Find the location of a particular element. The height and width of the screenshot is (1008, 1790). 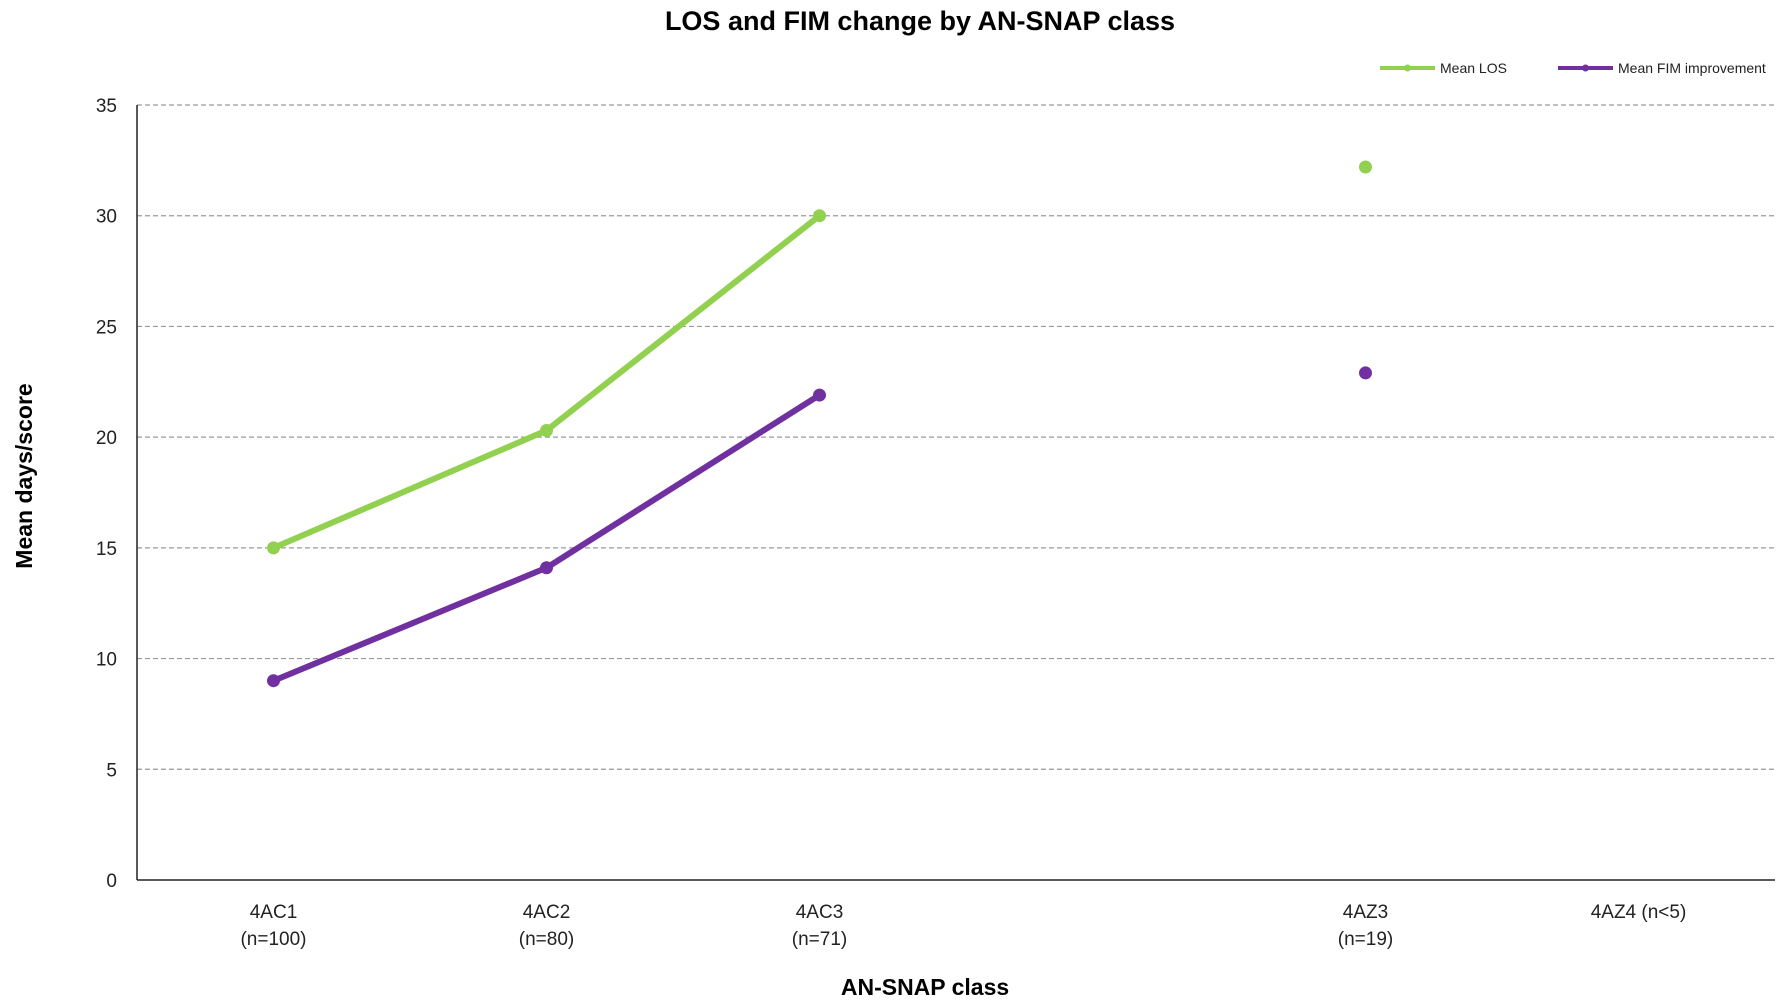

legend: Mean LOS Mean FIM improvement is located at coordinates (1573, 68).